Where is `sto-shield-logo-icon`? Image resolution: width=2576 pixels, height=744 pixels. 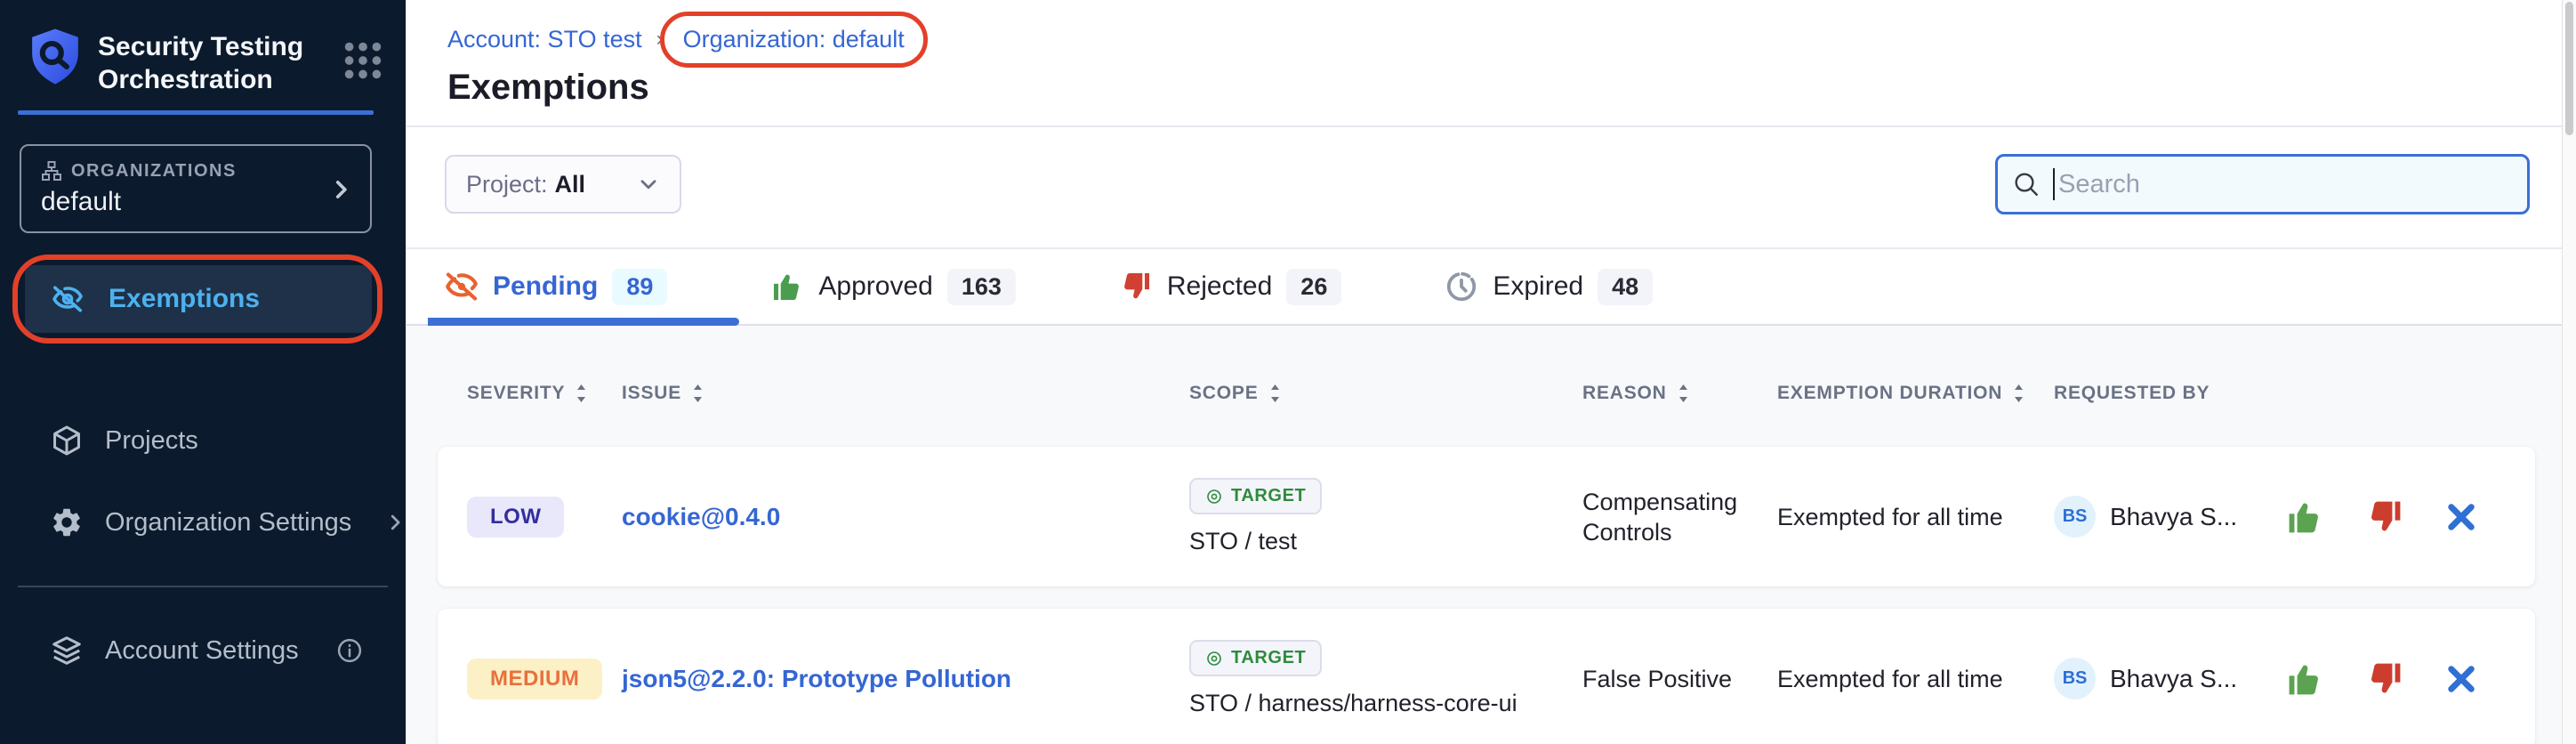 sto-shield-logo-icon is located at coordinates (55, 57).